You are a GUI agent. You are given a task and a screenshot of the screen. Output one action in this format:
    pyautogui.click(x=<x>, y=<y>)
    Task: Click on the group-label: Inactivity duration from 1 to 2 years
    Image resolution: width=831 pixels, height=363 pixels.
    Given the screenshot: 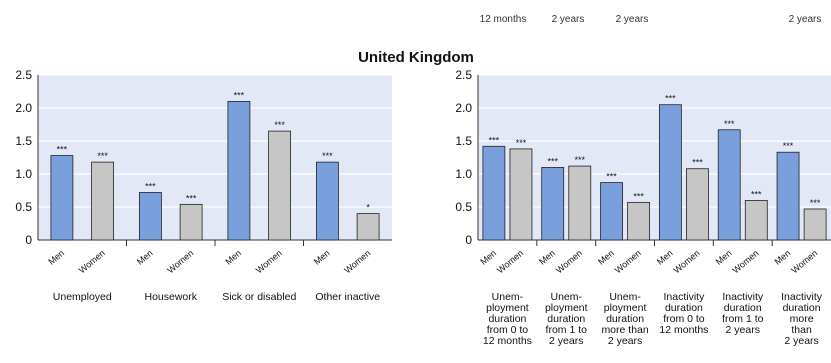 What is the action you would take?
    pyautogui.click(x=743, y=313)
    